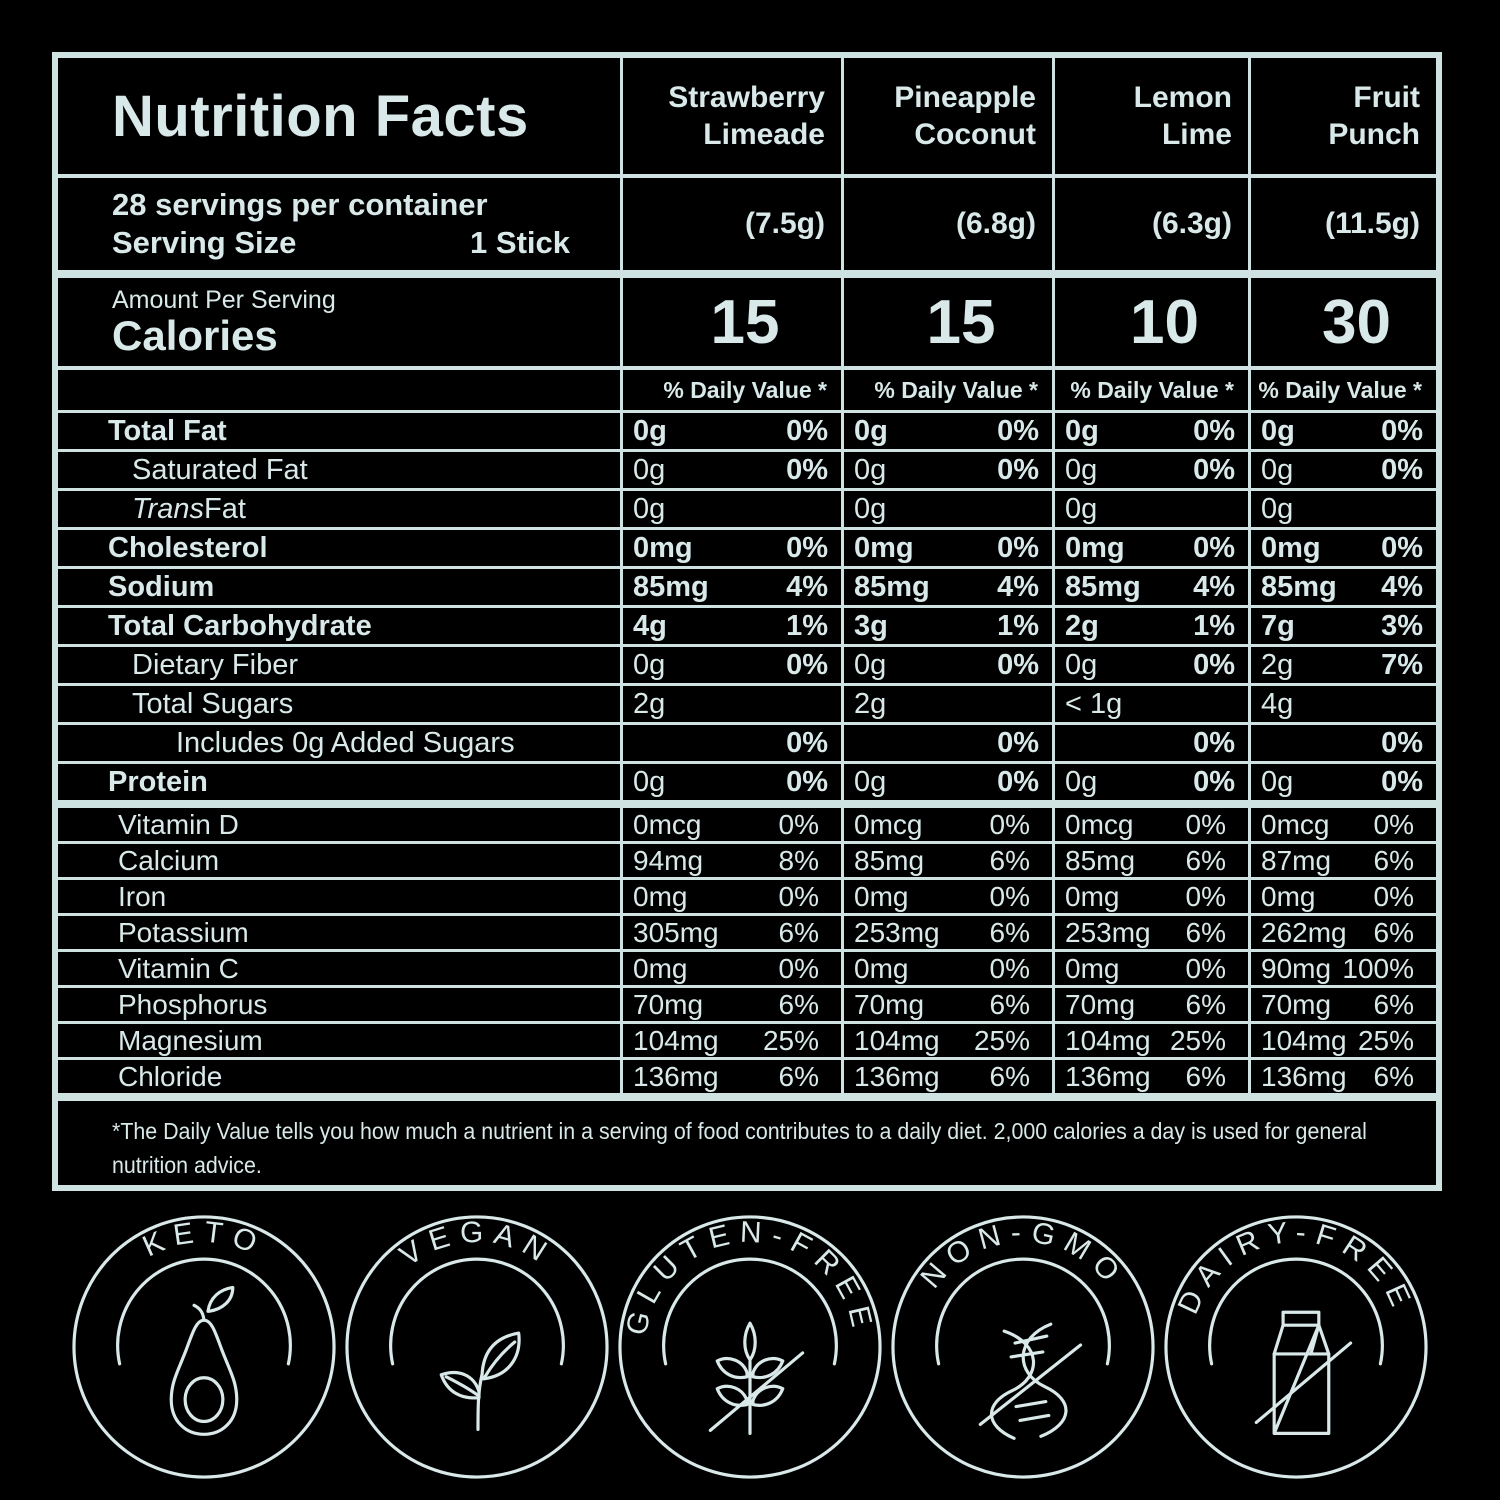 This screenshot has width=1500, height=1500. What do you see at coordinates (1342, 626) in the screenshot?
I see `value-cell: 7g 3%` at bounding box center [1342, 626].